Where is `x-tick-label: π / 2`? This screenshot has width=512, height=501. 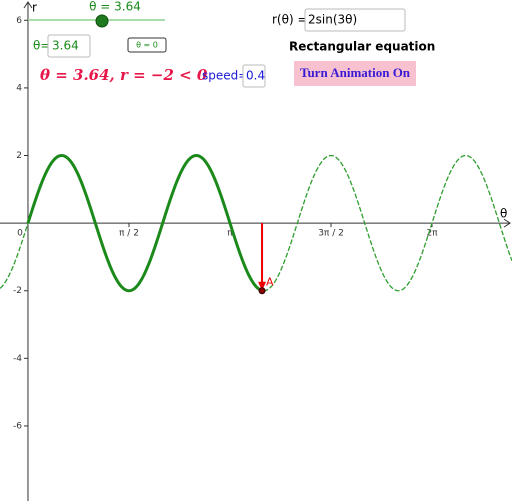
x-tick-label: π / 2 is located at coordinates (129, 234).